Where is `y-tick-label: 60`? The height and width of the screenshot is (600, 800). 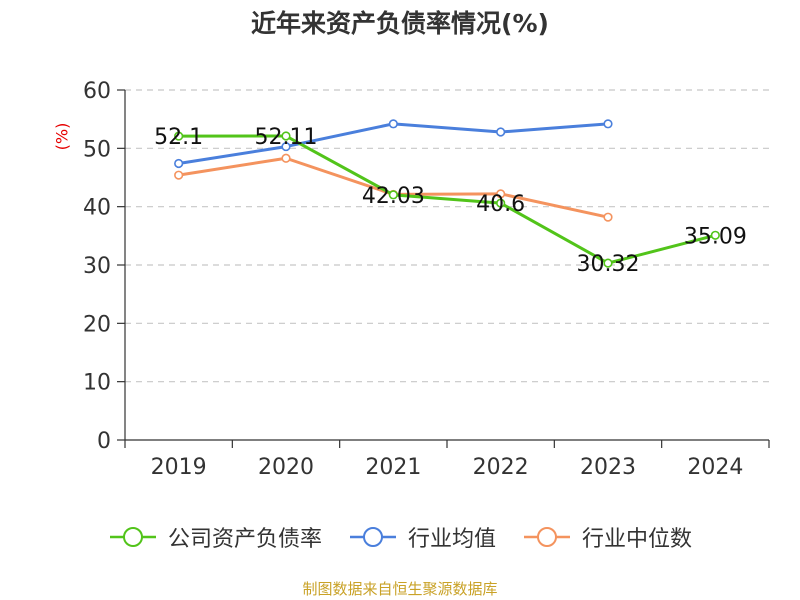
y-tick-label: 60 is located at coordinates (97, 91).